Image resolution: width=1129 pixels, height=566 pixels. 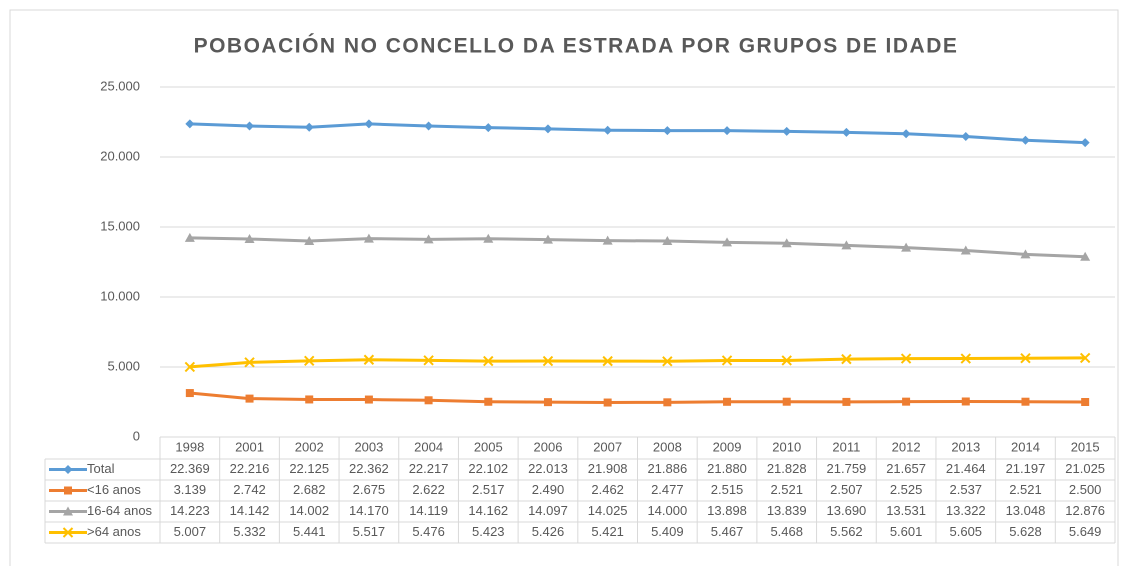 What do you see at coordinates (847, 510) in the screenshot?
I see `table-value: 13.690` at bounding box center [847, 510].